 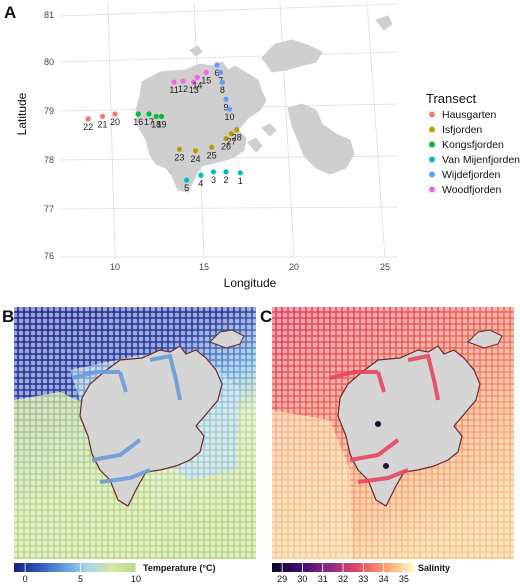 What do you see at coordinates (200, 183) in the screenshot?
I see `station-label: 4` at bounding box center [200, 183].